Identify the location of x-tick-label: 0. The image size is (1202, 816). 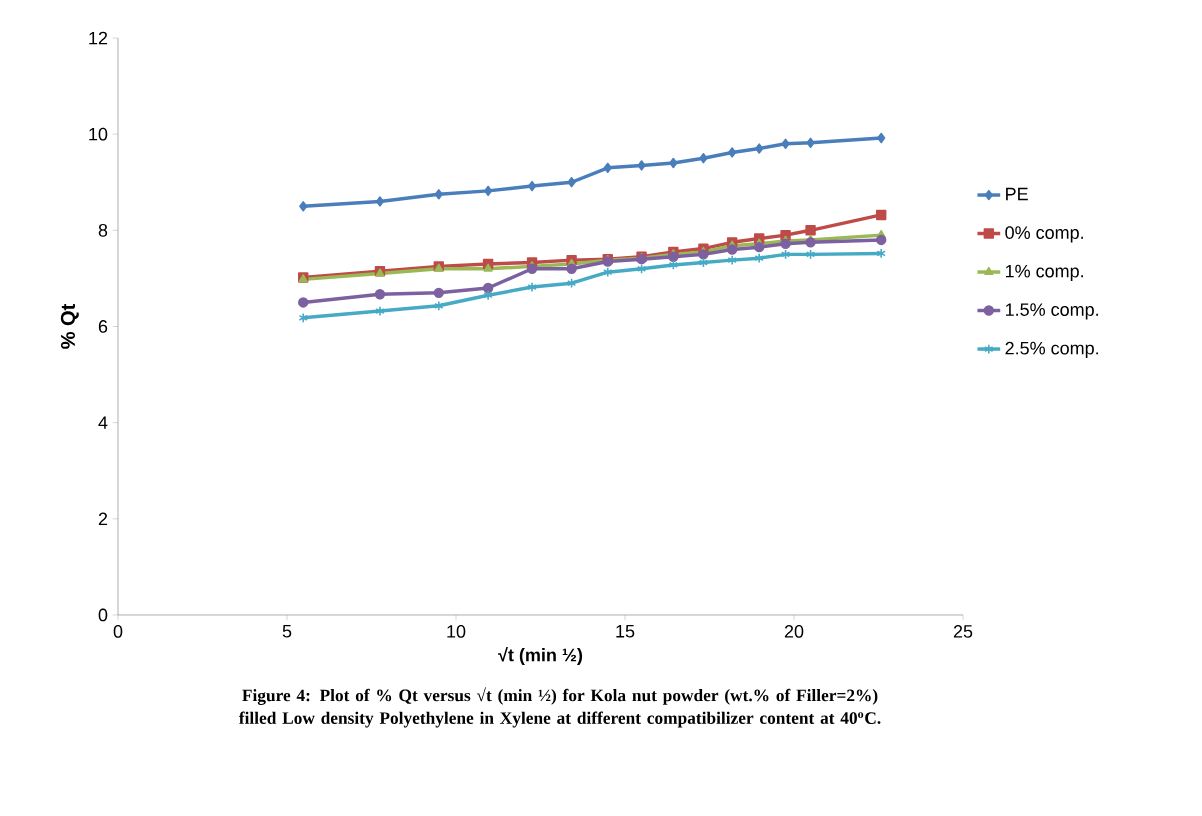
(118, 631).